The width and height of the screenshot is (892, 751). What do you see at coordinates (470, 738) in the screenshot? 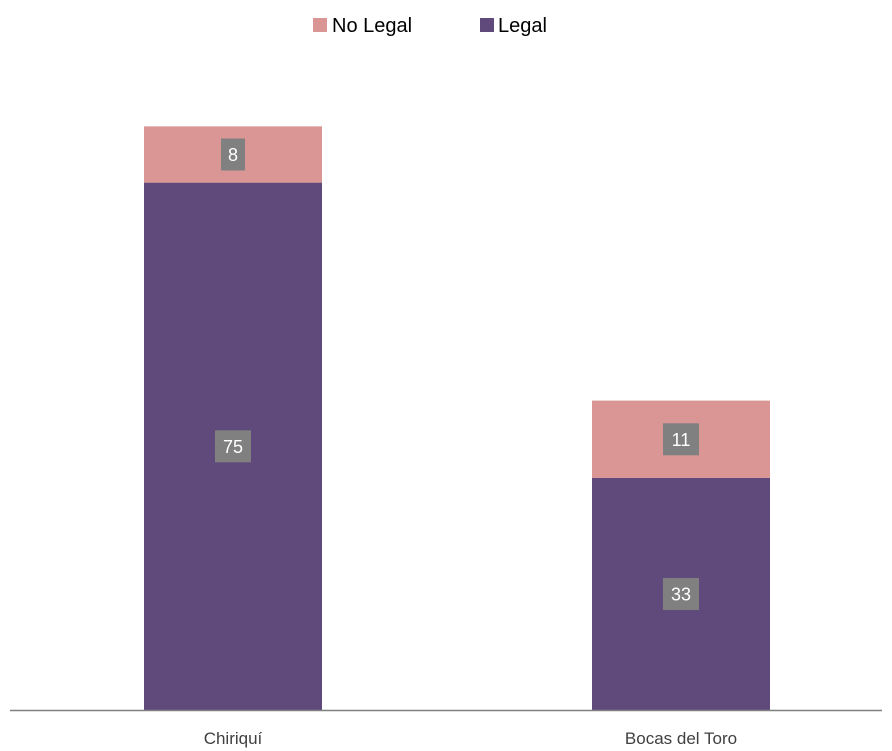
I see `category-labels: Chiriquí Bocas del Toro` at bounding box center [470, 738].